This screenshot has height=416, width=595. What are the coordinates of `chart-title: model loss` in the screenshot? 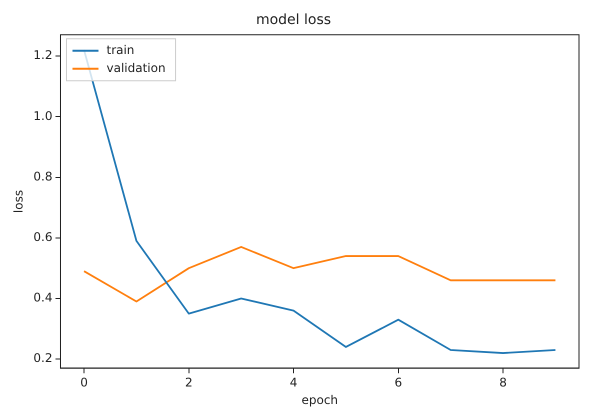 It's located at (294, 20).